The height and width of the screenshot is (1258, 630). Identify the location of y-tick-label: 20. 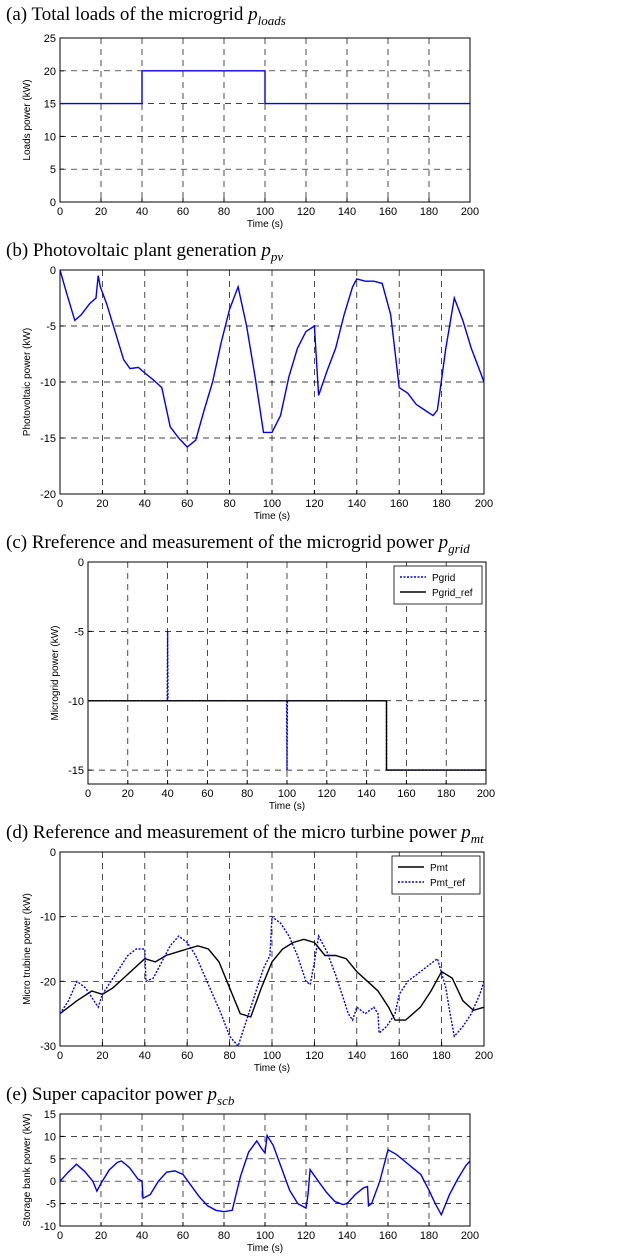
(50, 72).